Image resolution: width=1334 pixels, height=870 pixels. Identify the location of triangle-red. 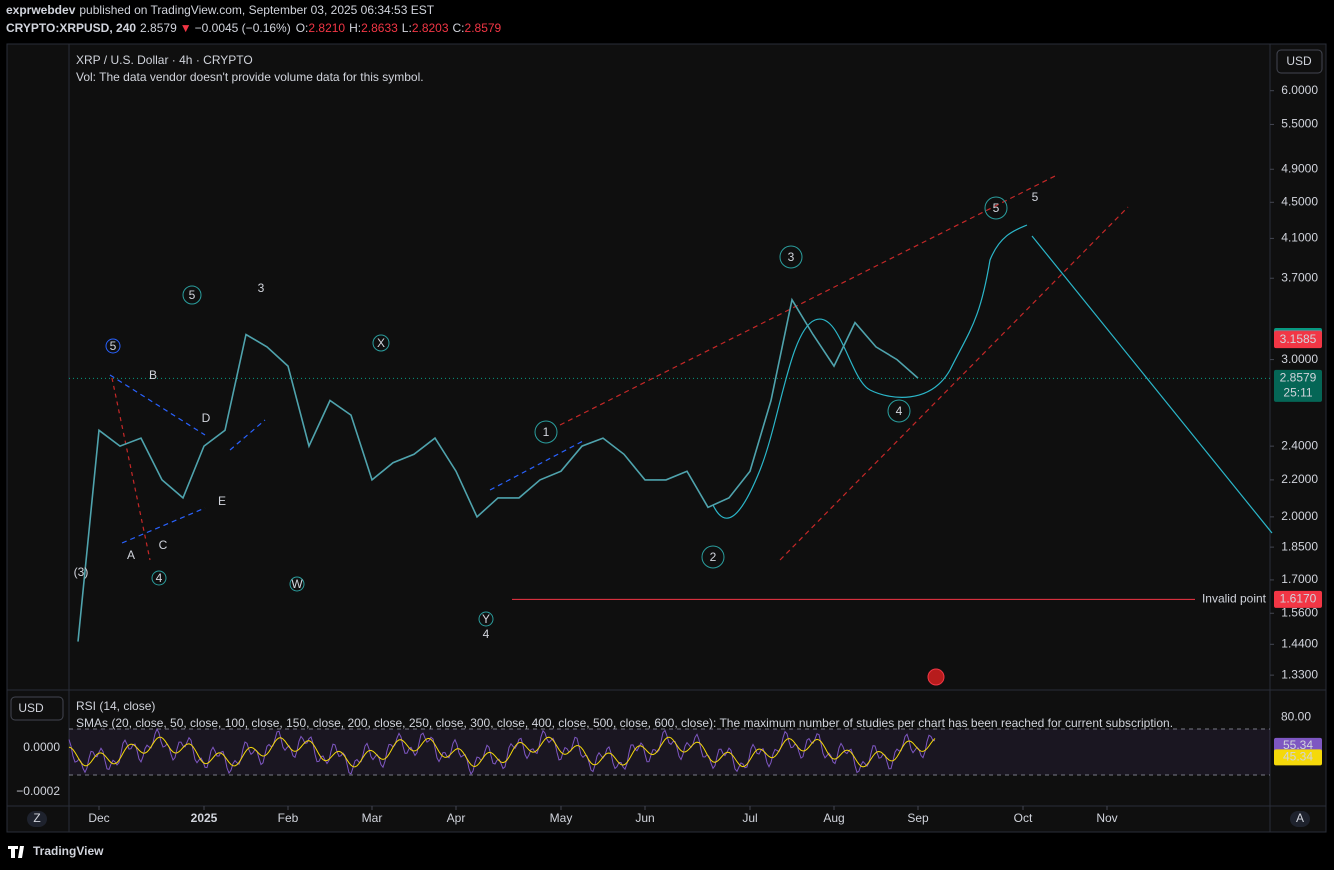
(131, 469).